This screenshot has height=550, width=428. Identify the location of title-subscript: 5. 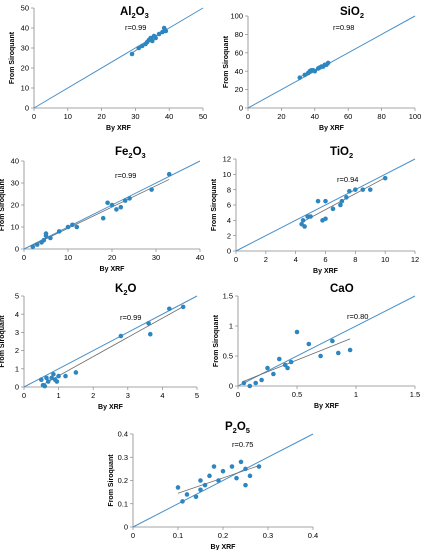
(248, 430).